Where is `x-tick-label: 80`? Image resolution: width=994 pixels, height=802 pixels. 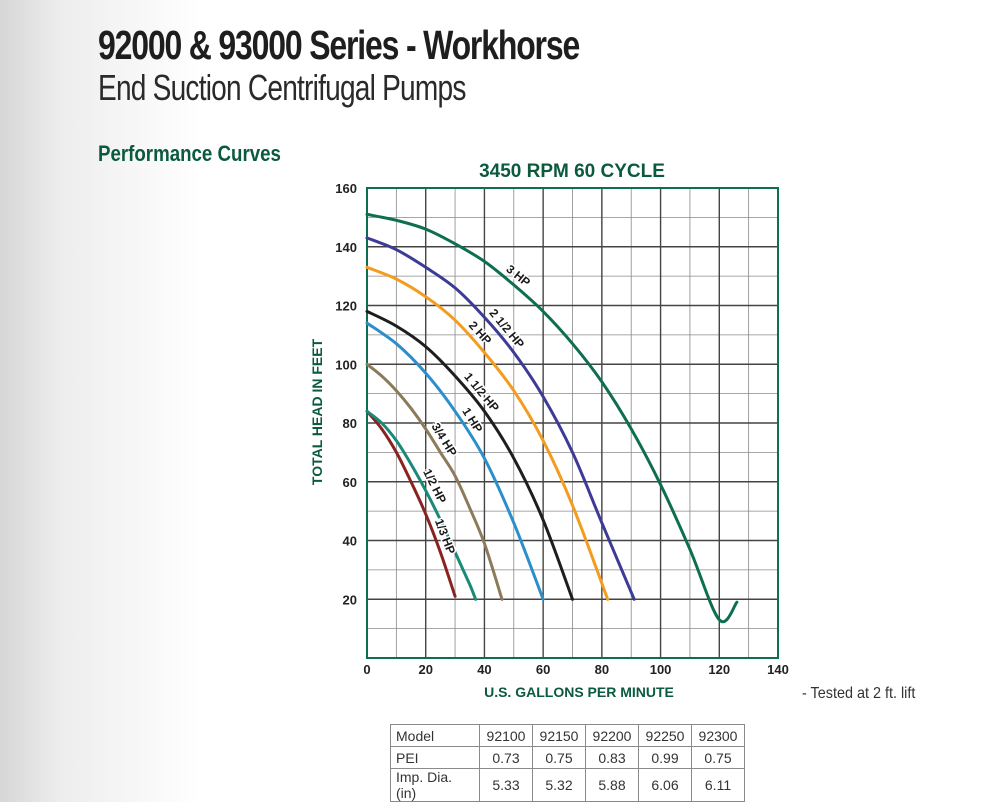 x-tick-label: 80 is located at coordinates (602, 669).